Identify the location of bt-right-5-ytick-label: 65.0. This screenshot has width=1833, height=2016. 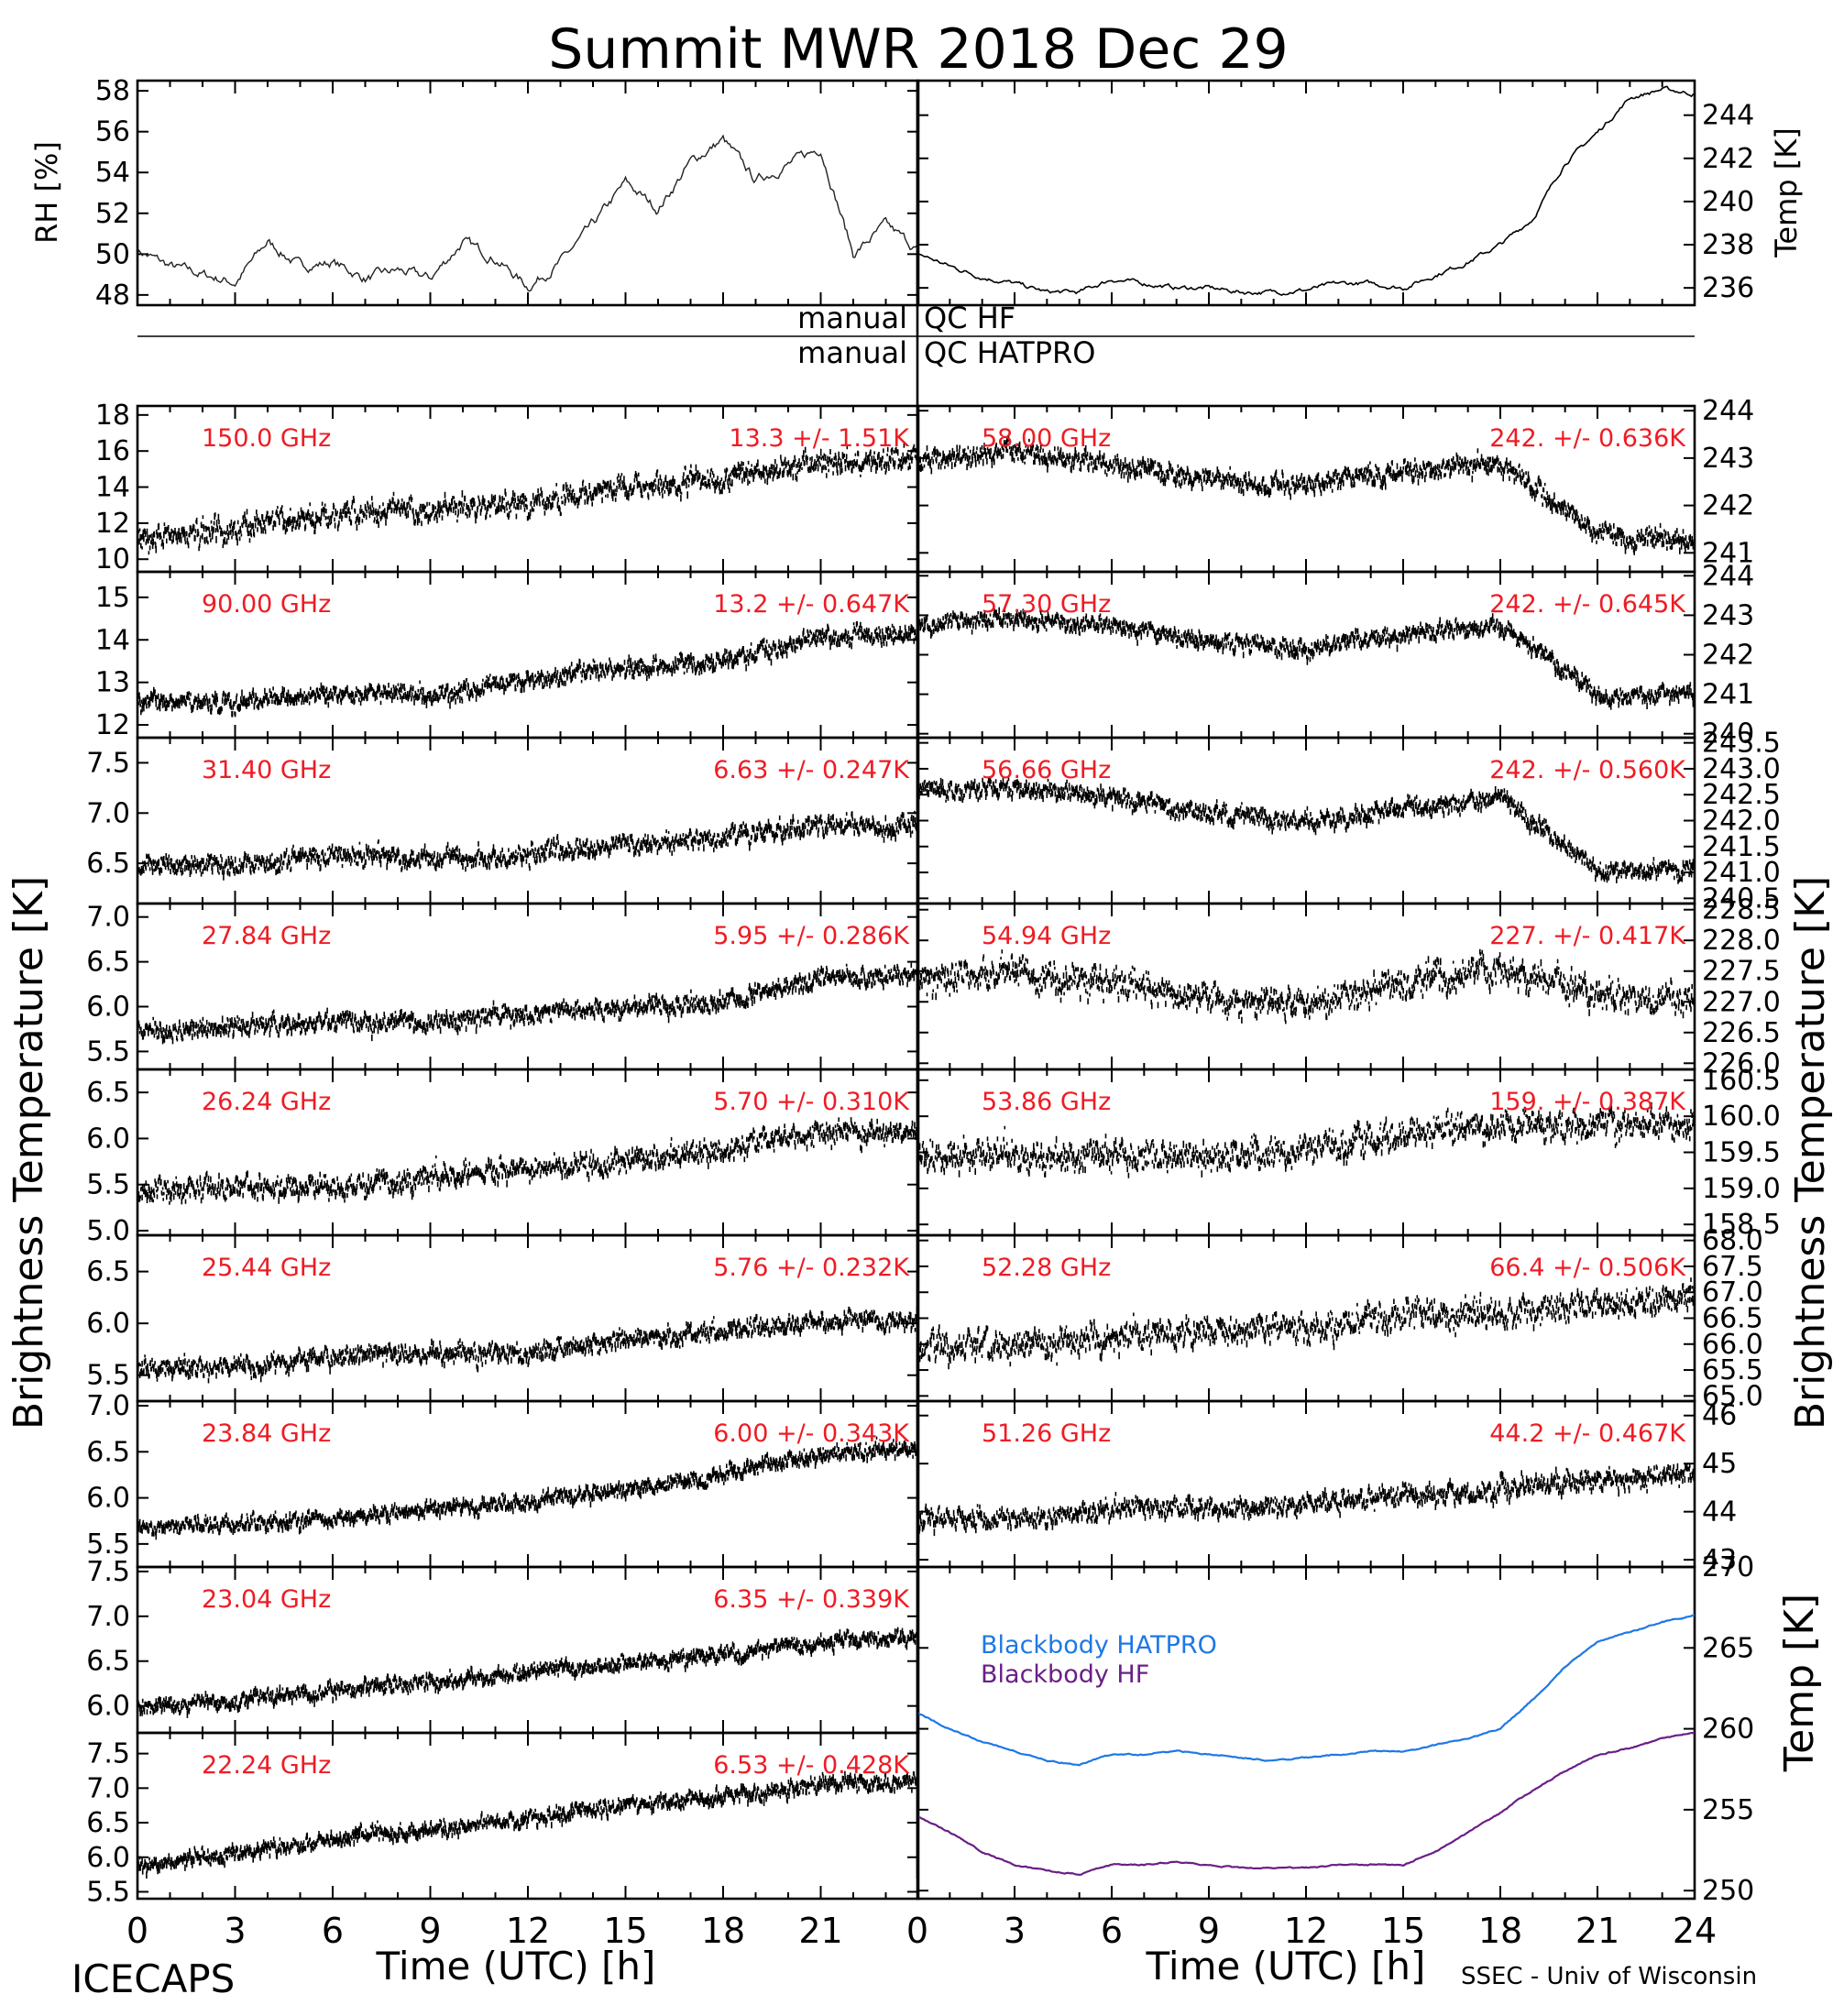
(1732, 1396).